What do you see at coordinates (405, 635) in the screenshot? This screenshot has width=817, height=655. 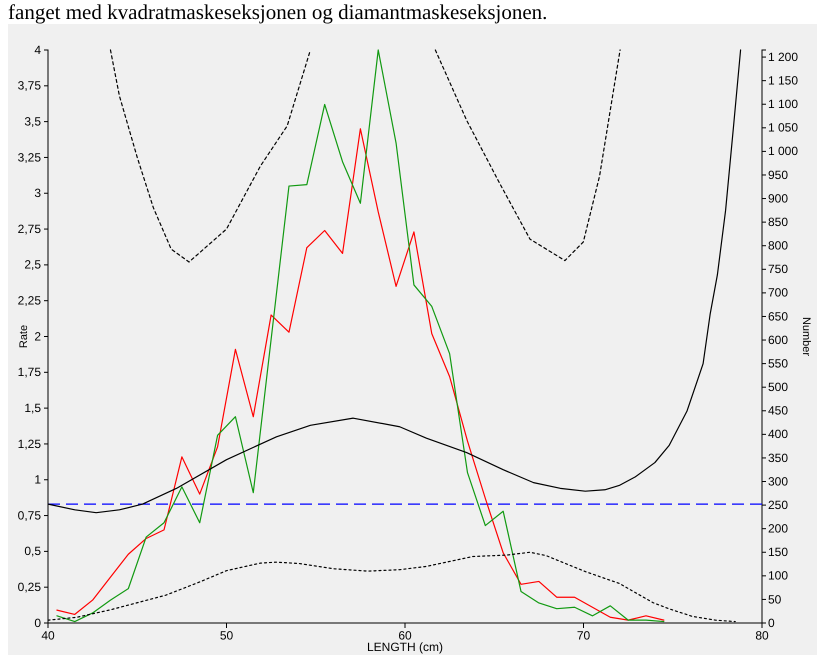 I see `x-tick-label: 60` at bounding box center [405, 635].